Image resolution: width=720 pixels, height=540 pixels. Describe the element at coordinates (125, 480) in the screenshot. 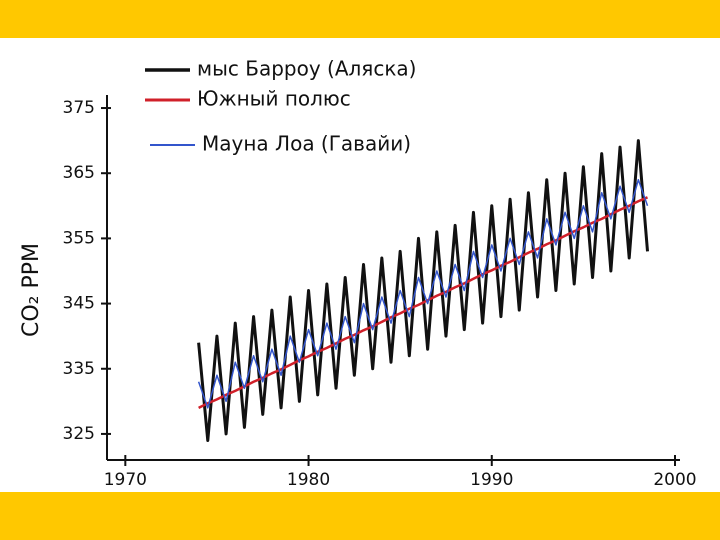

I see `x-tick-label: 1970` at that location.